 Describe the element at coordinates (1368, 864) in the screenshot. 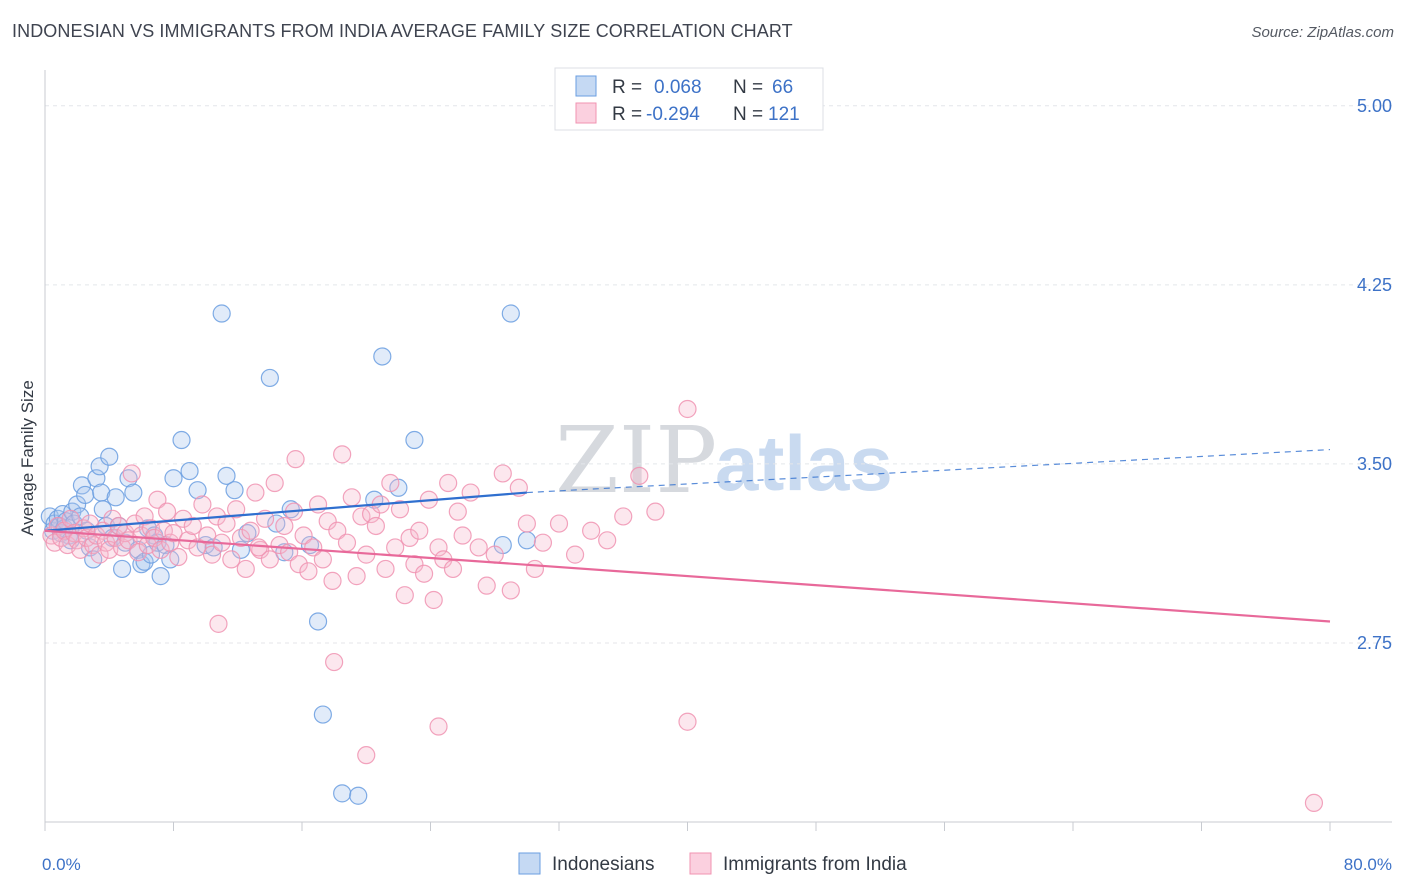

I see `x-tick-label: 80.0%` at that location.